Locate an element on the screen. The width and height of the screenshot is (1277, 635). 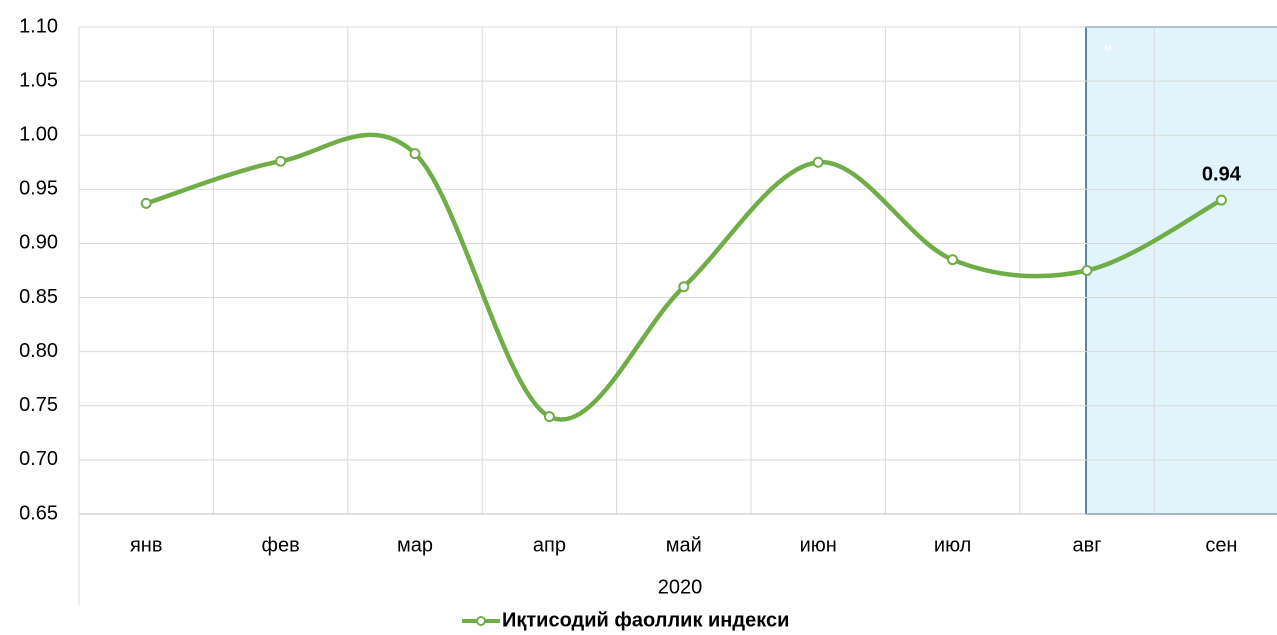
y-tick-label: 0.90 is located at coordinates (38, 243).